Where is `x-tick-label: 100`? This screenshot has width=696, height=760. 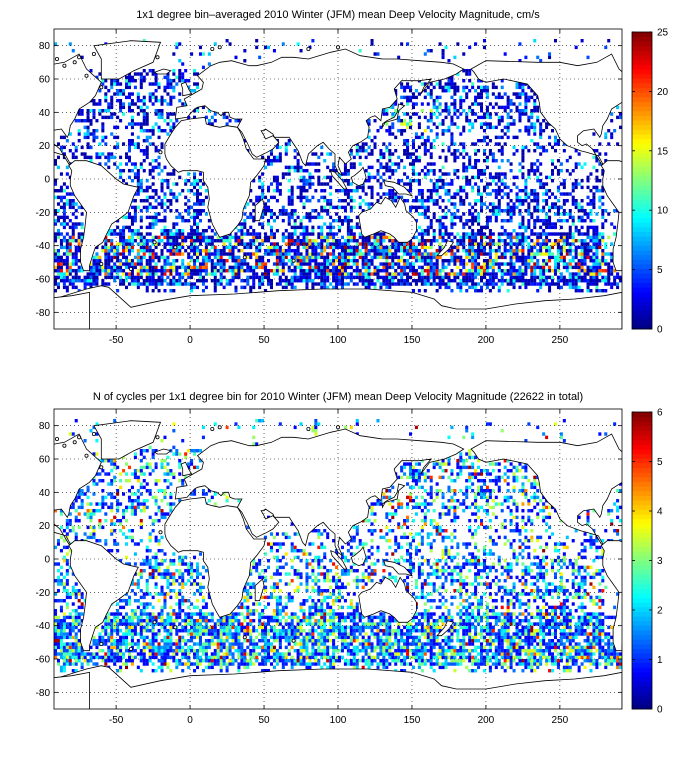
x-tick-label: 100 is located at coordinates (338, 340).